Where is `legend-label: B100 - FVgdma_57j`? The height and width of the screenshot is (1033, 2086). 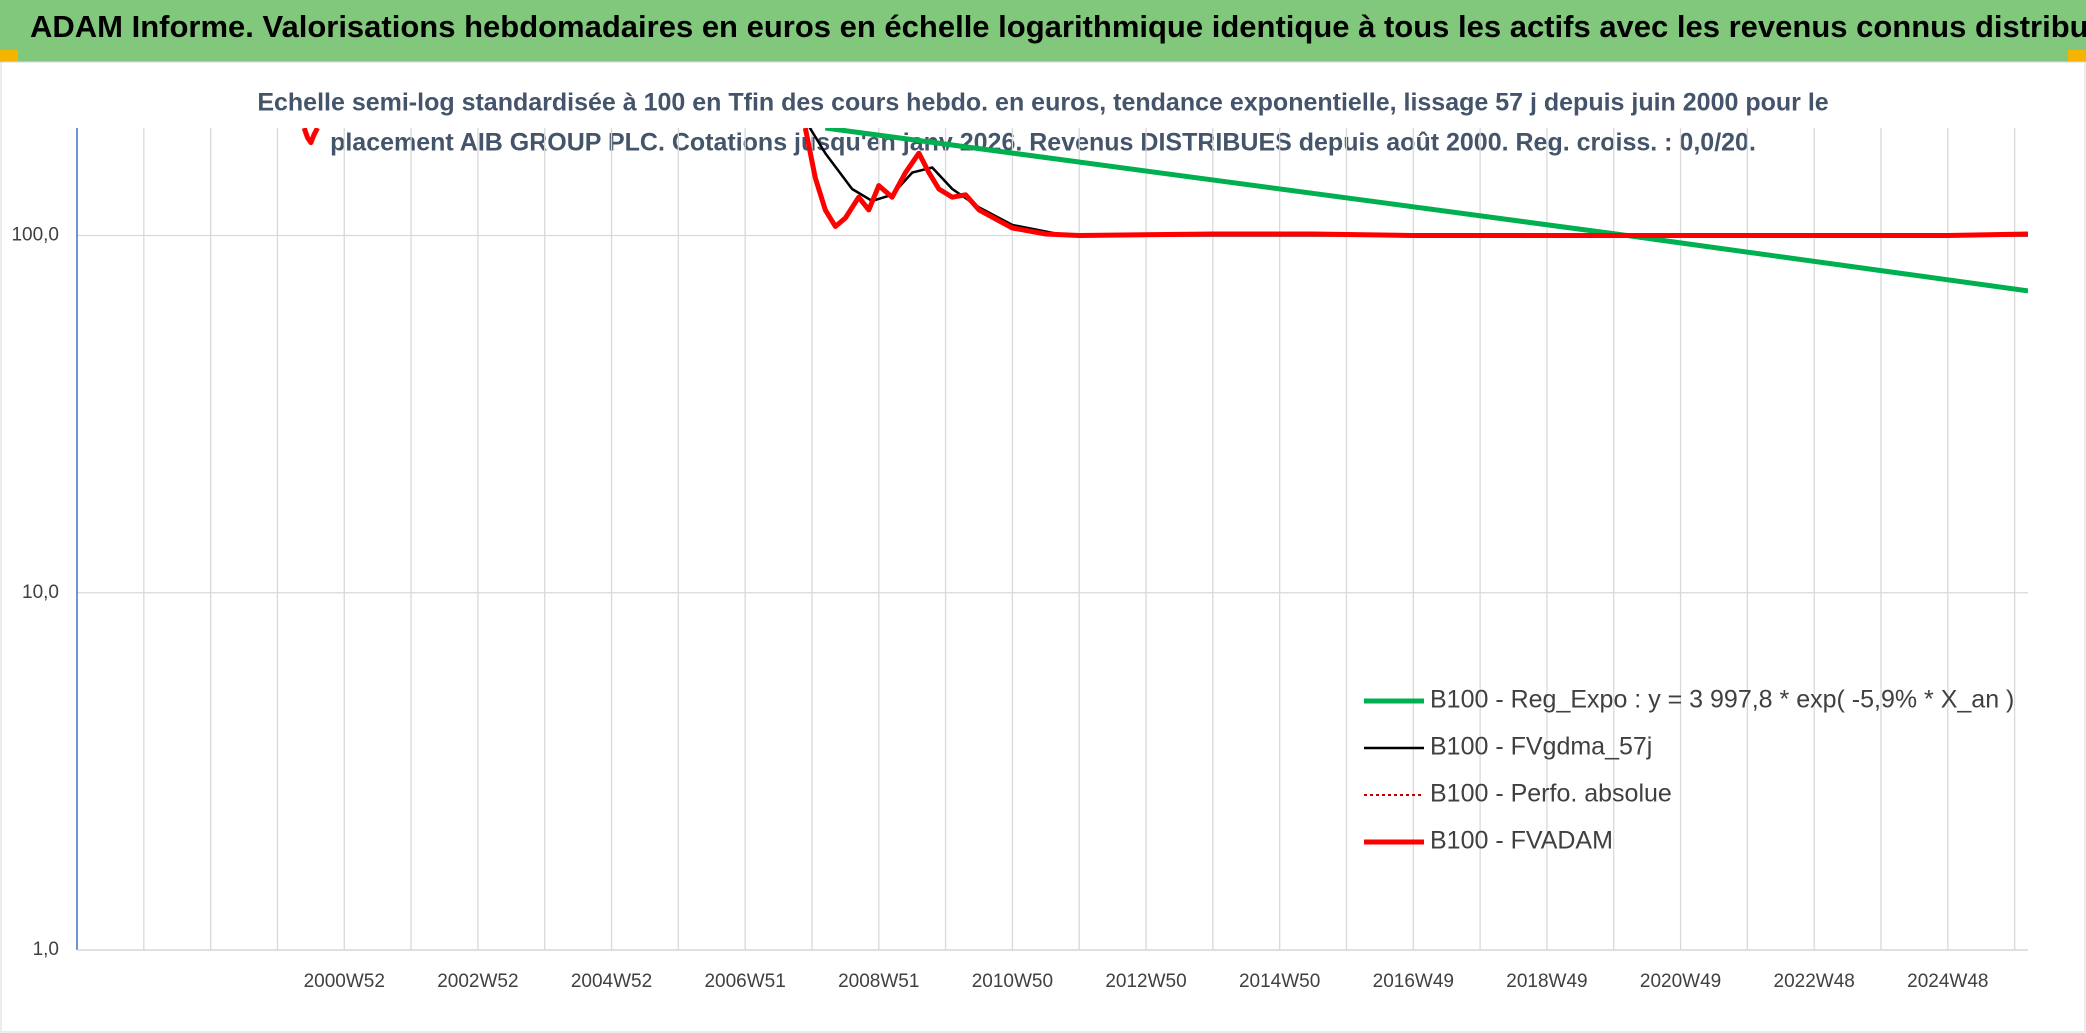
legend-label: B100 - FVgdma_57j is located at coordinates (1541, 747).